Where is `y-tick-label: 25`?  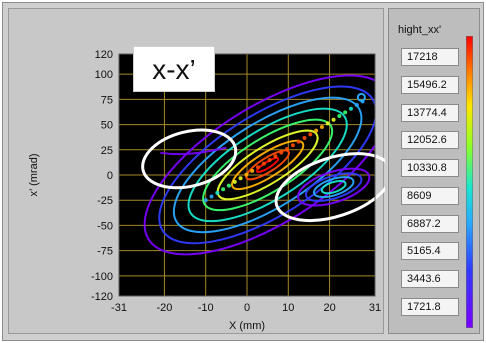 y-tick-label: 25 is located at coordinates (107, 151).